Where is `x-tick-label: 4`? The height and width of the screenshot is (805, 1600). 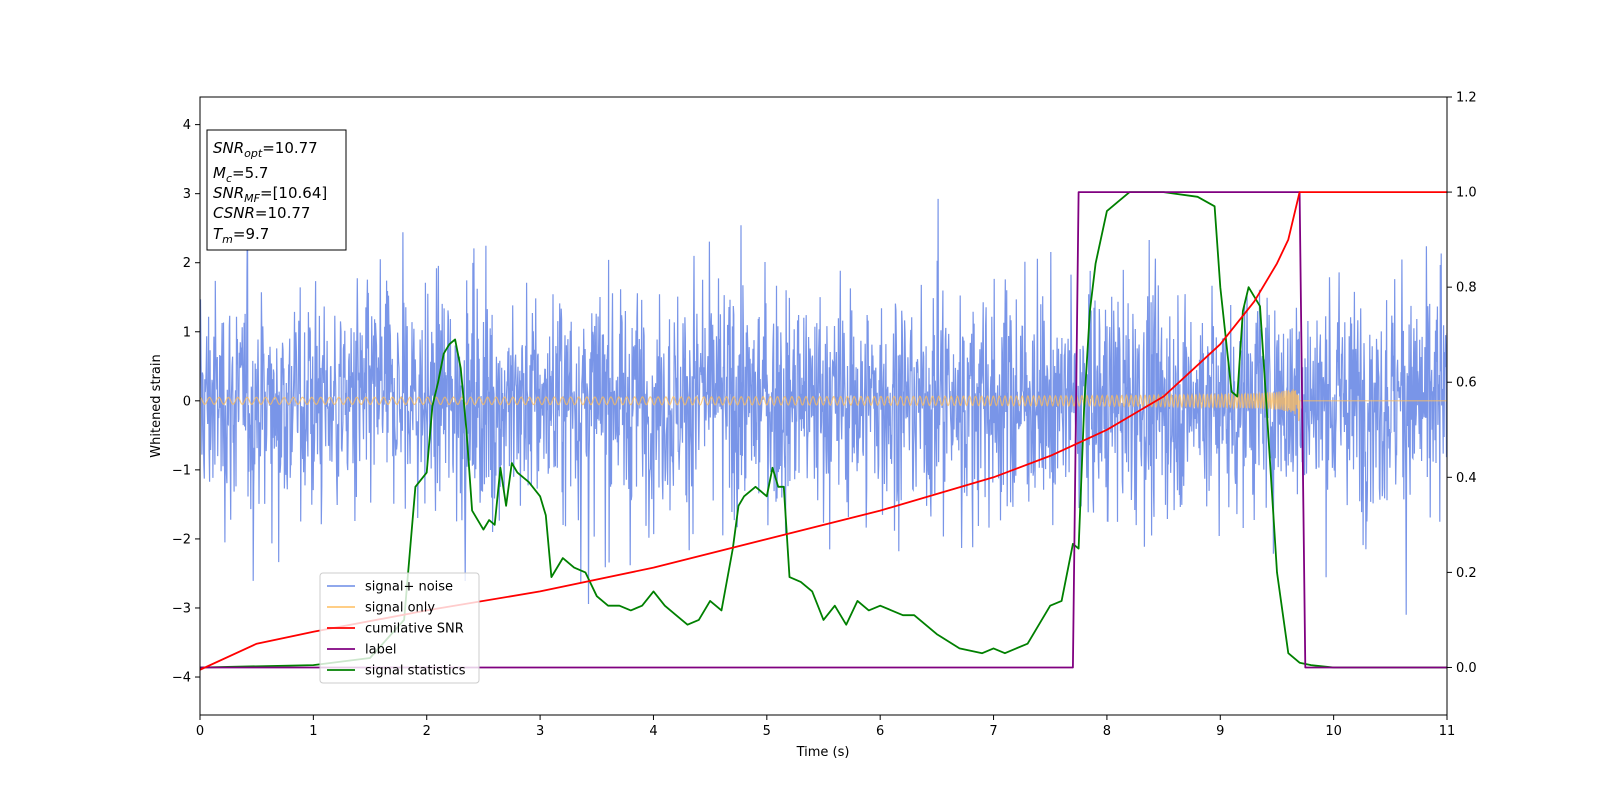
x-tick-label: 4 is located at coordinates (653, 731).